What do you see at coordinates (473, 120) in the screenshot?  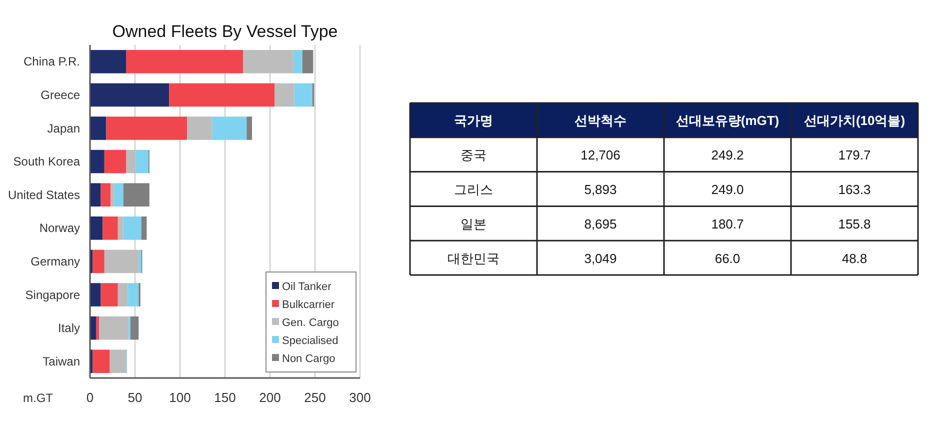 I see `category-label: 국가명` at bounding box center [473, 120].